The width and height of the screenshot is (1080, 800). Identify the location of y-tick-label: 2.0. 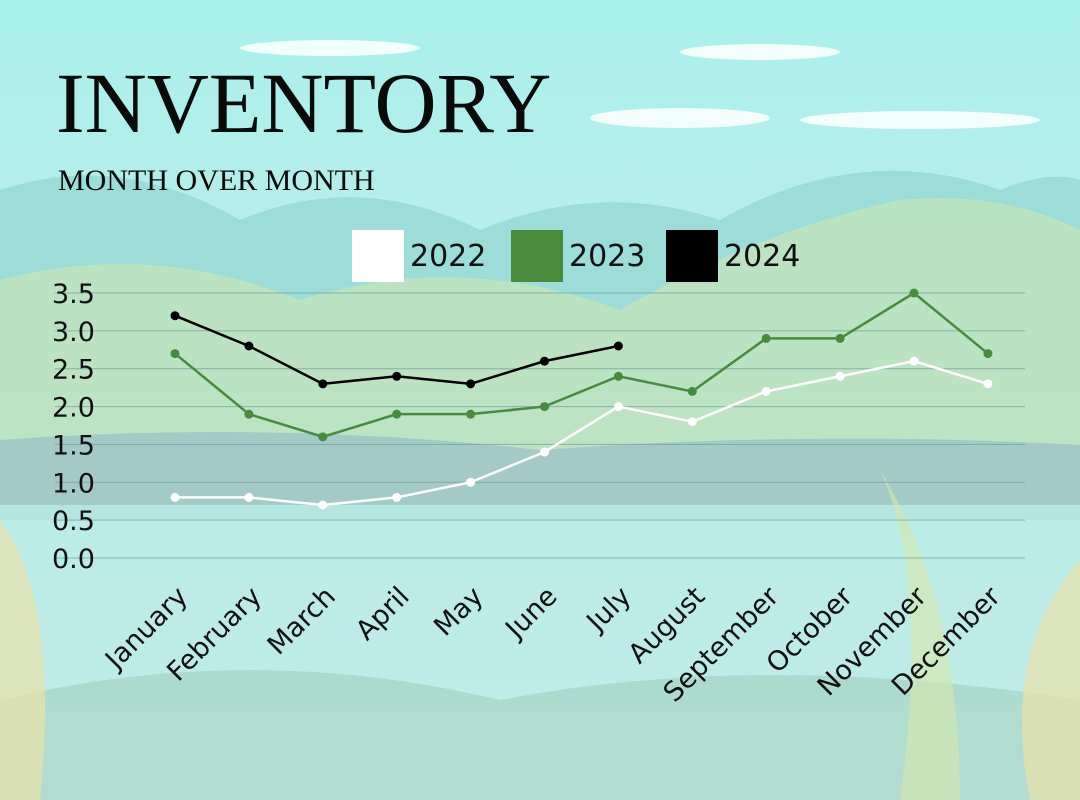
(73, 408).